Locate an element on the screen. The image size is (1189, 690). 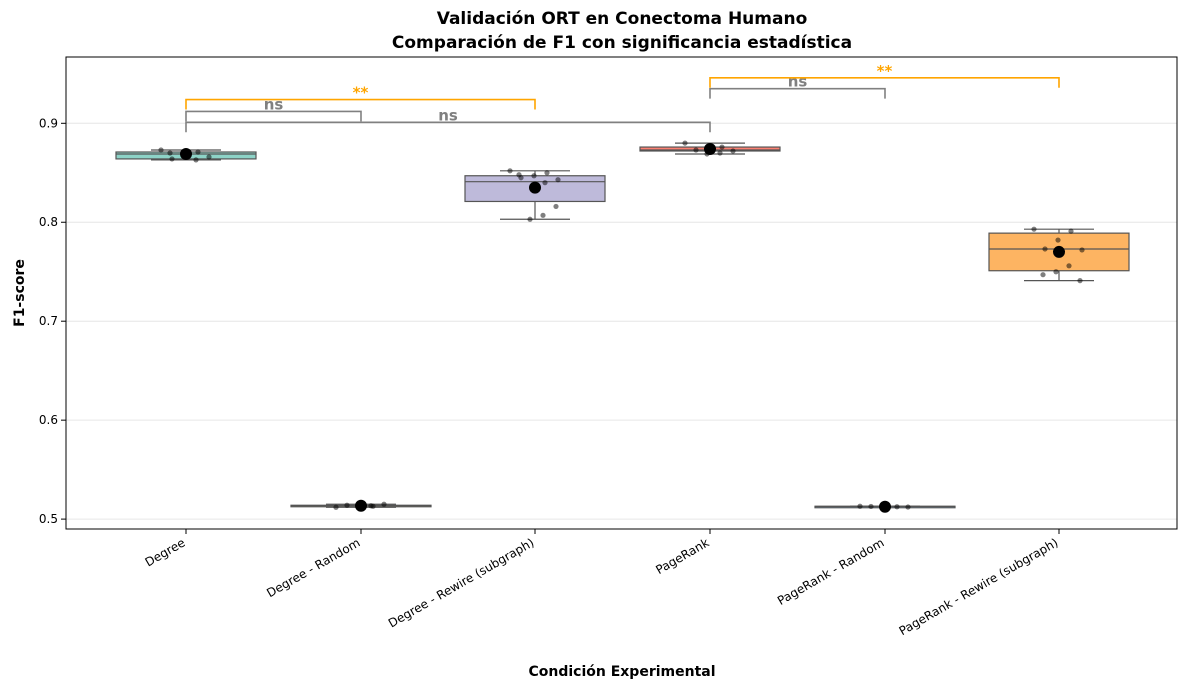
y-tick-label: 0.7 is located at coordinates (48, 321).